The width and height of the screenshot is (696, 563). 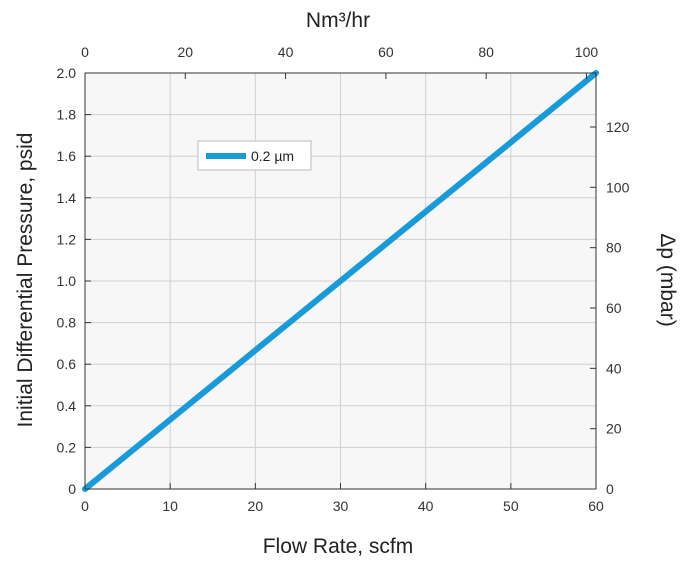 I want to click on y-axis-title: Initial Differential Pressure, psid, so click(x=25, y=280).